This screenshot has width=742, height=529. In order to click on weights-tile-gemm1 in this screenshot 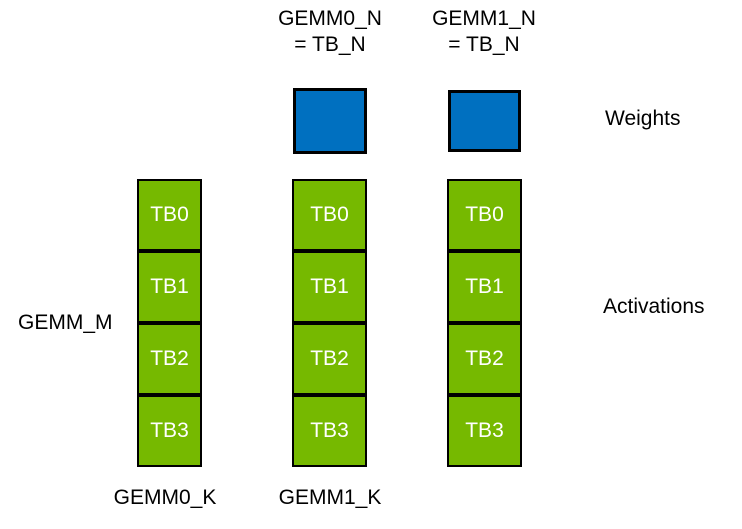, I will do `click(484, 121)`.